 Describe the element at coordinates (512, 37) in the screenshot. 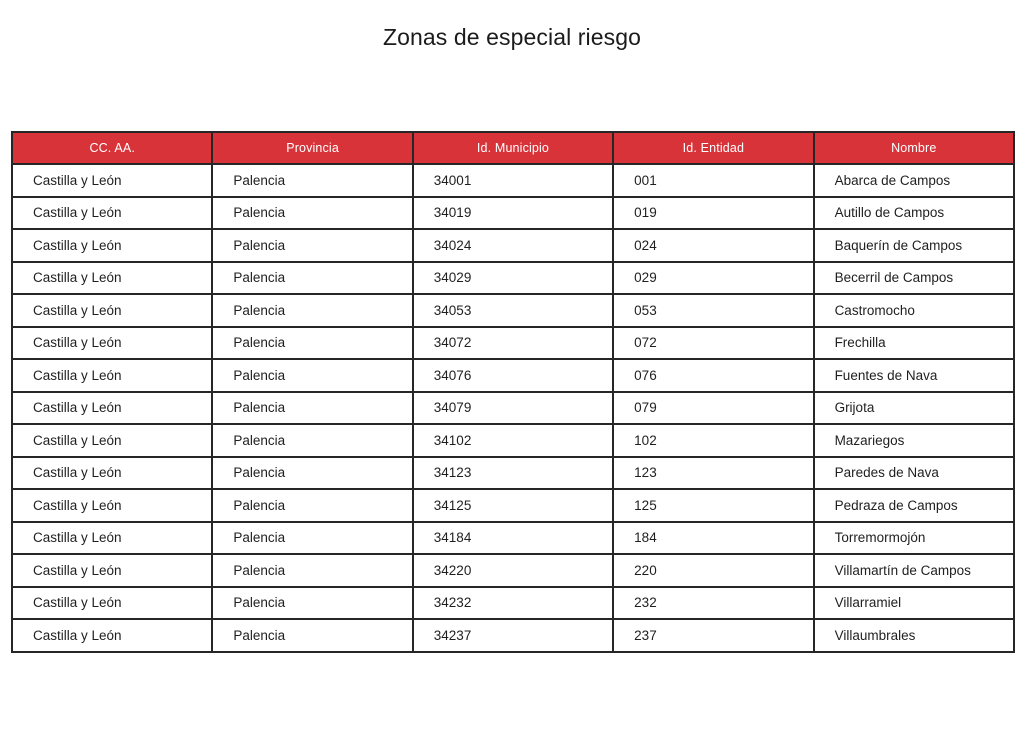

I see `page-title: Zonas de especial riesgo` at that location.